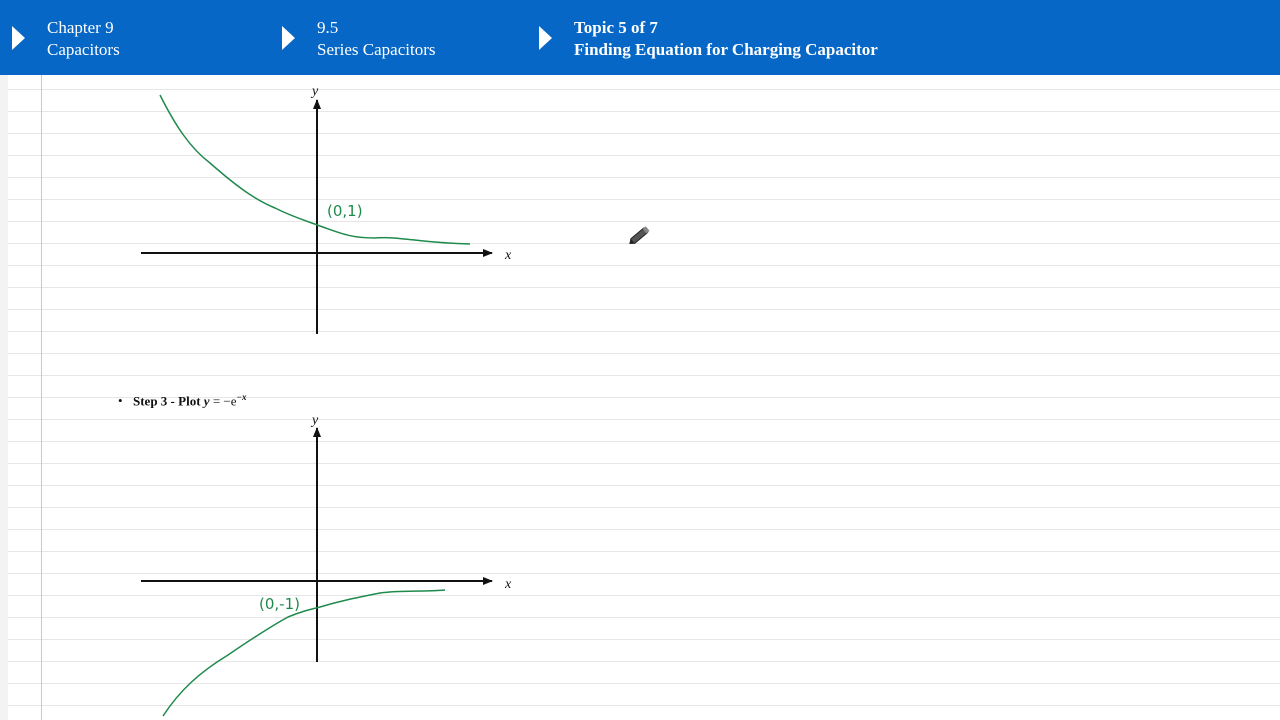 This screenshot has height=720, width=1280. I want to click on left-gutter, so click(4, 360).